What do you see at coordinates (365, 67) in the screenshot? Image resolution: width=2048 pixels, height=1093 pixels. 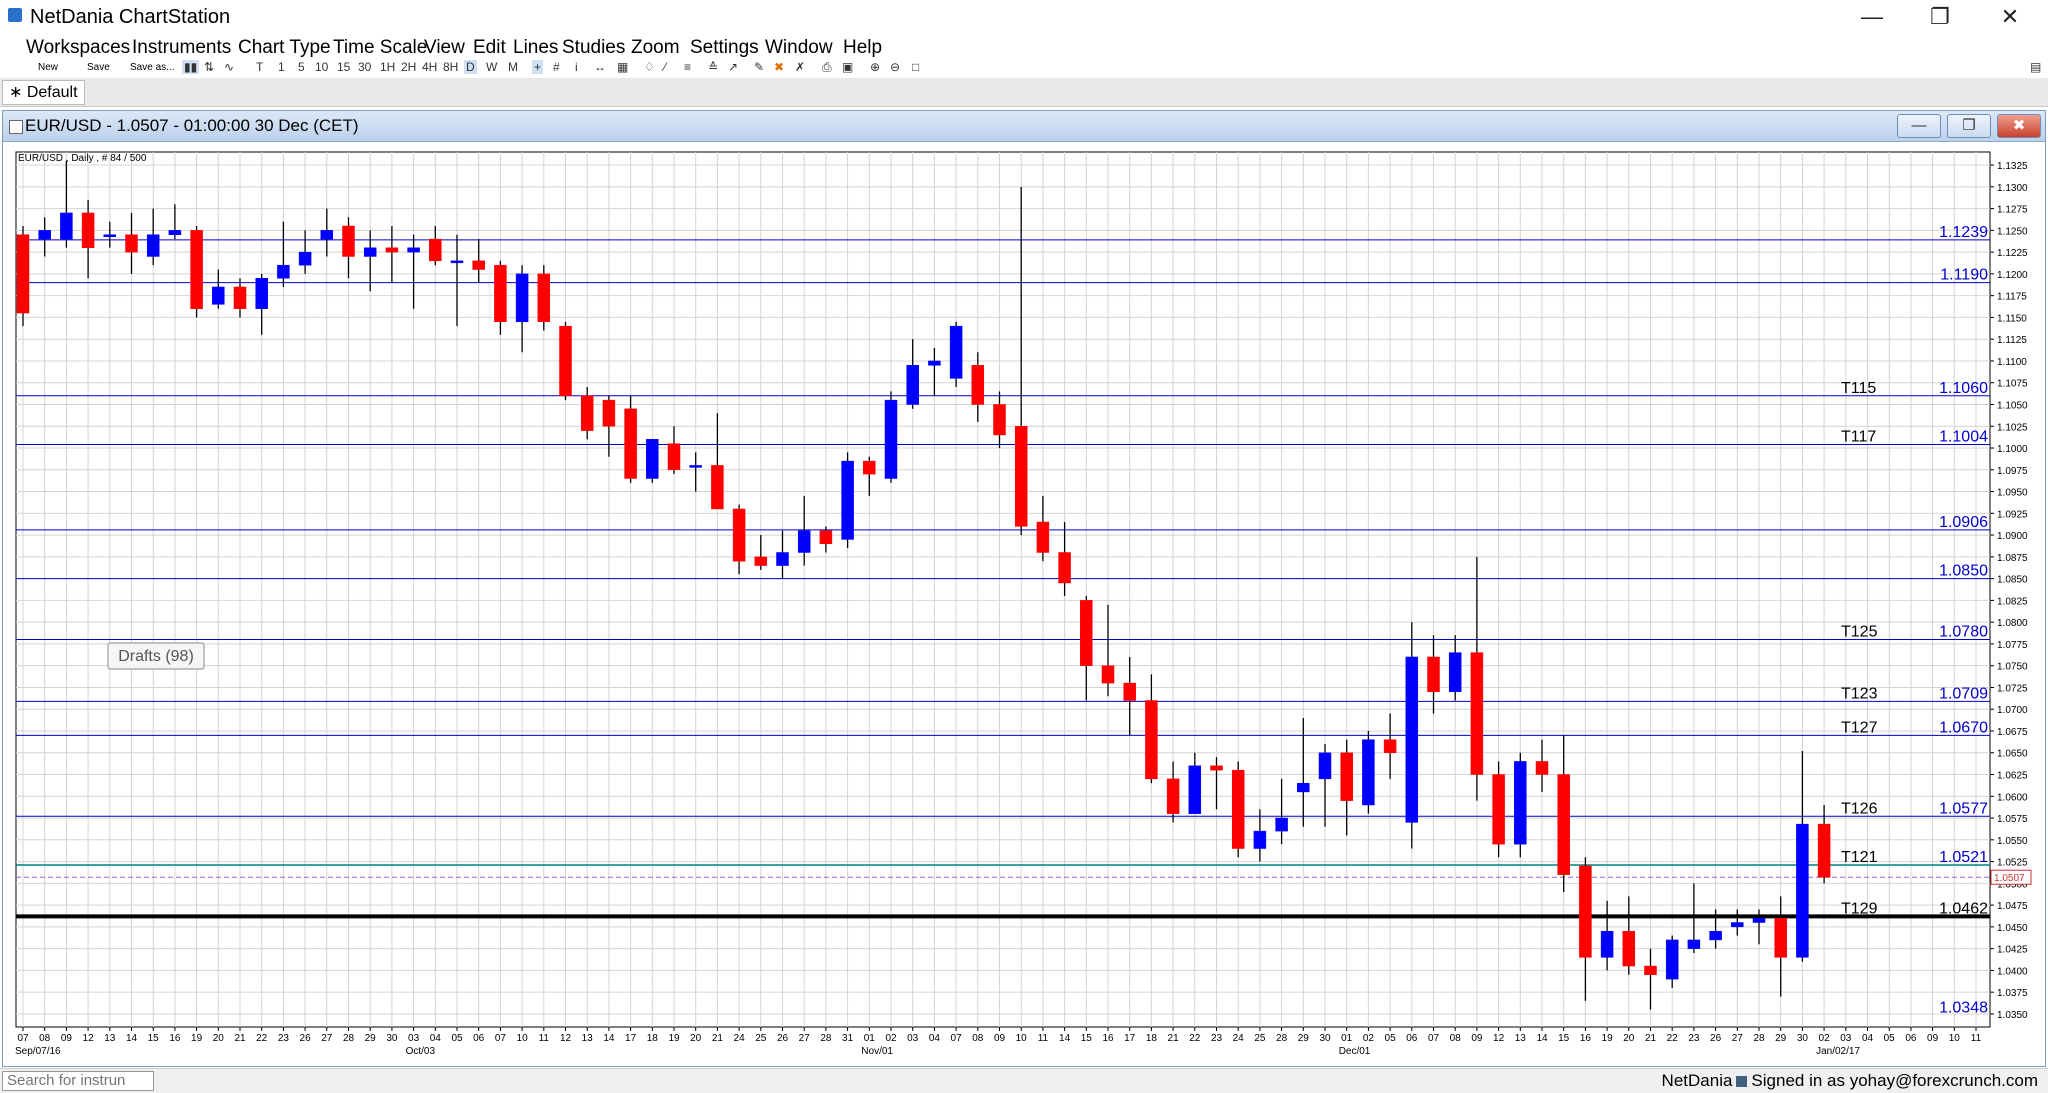 I see `timescale-30m-button: 30` at bounding box center [365, 67].